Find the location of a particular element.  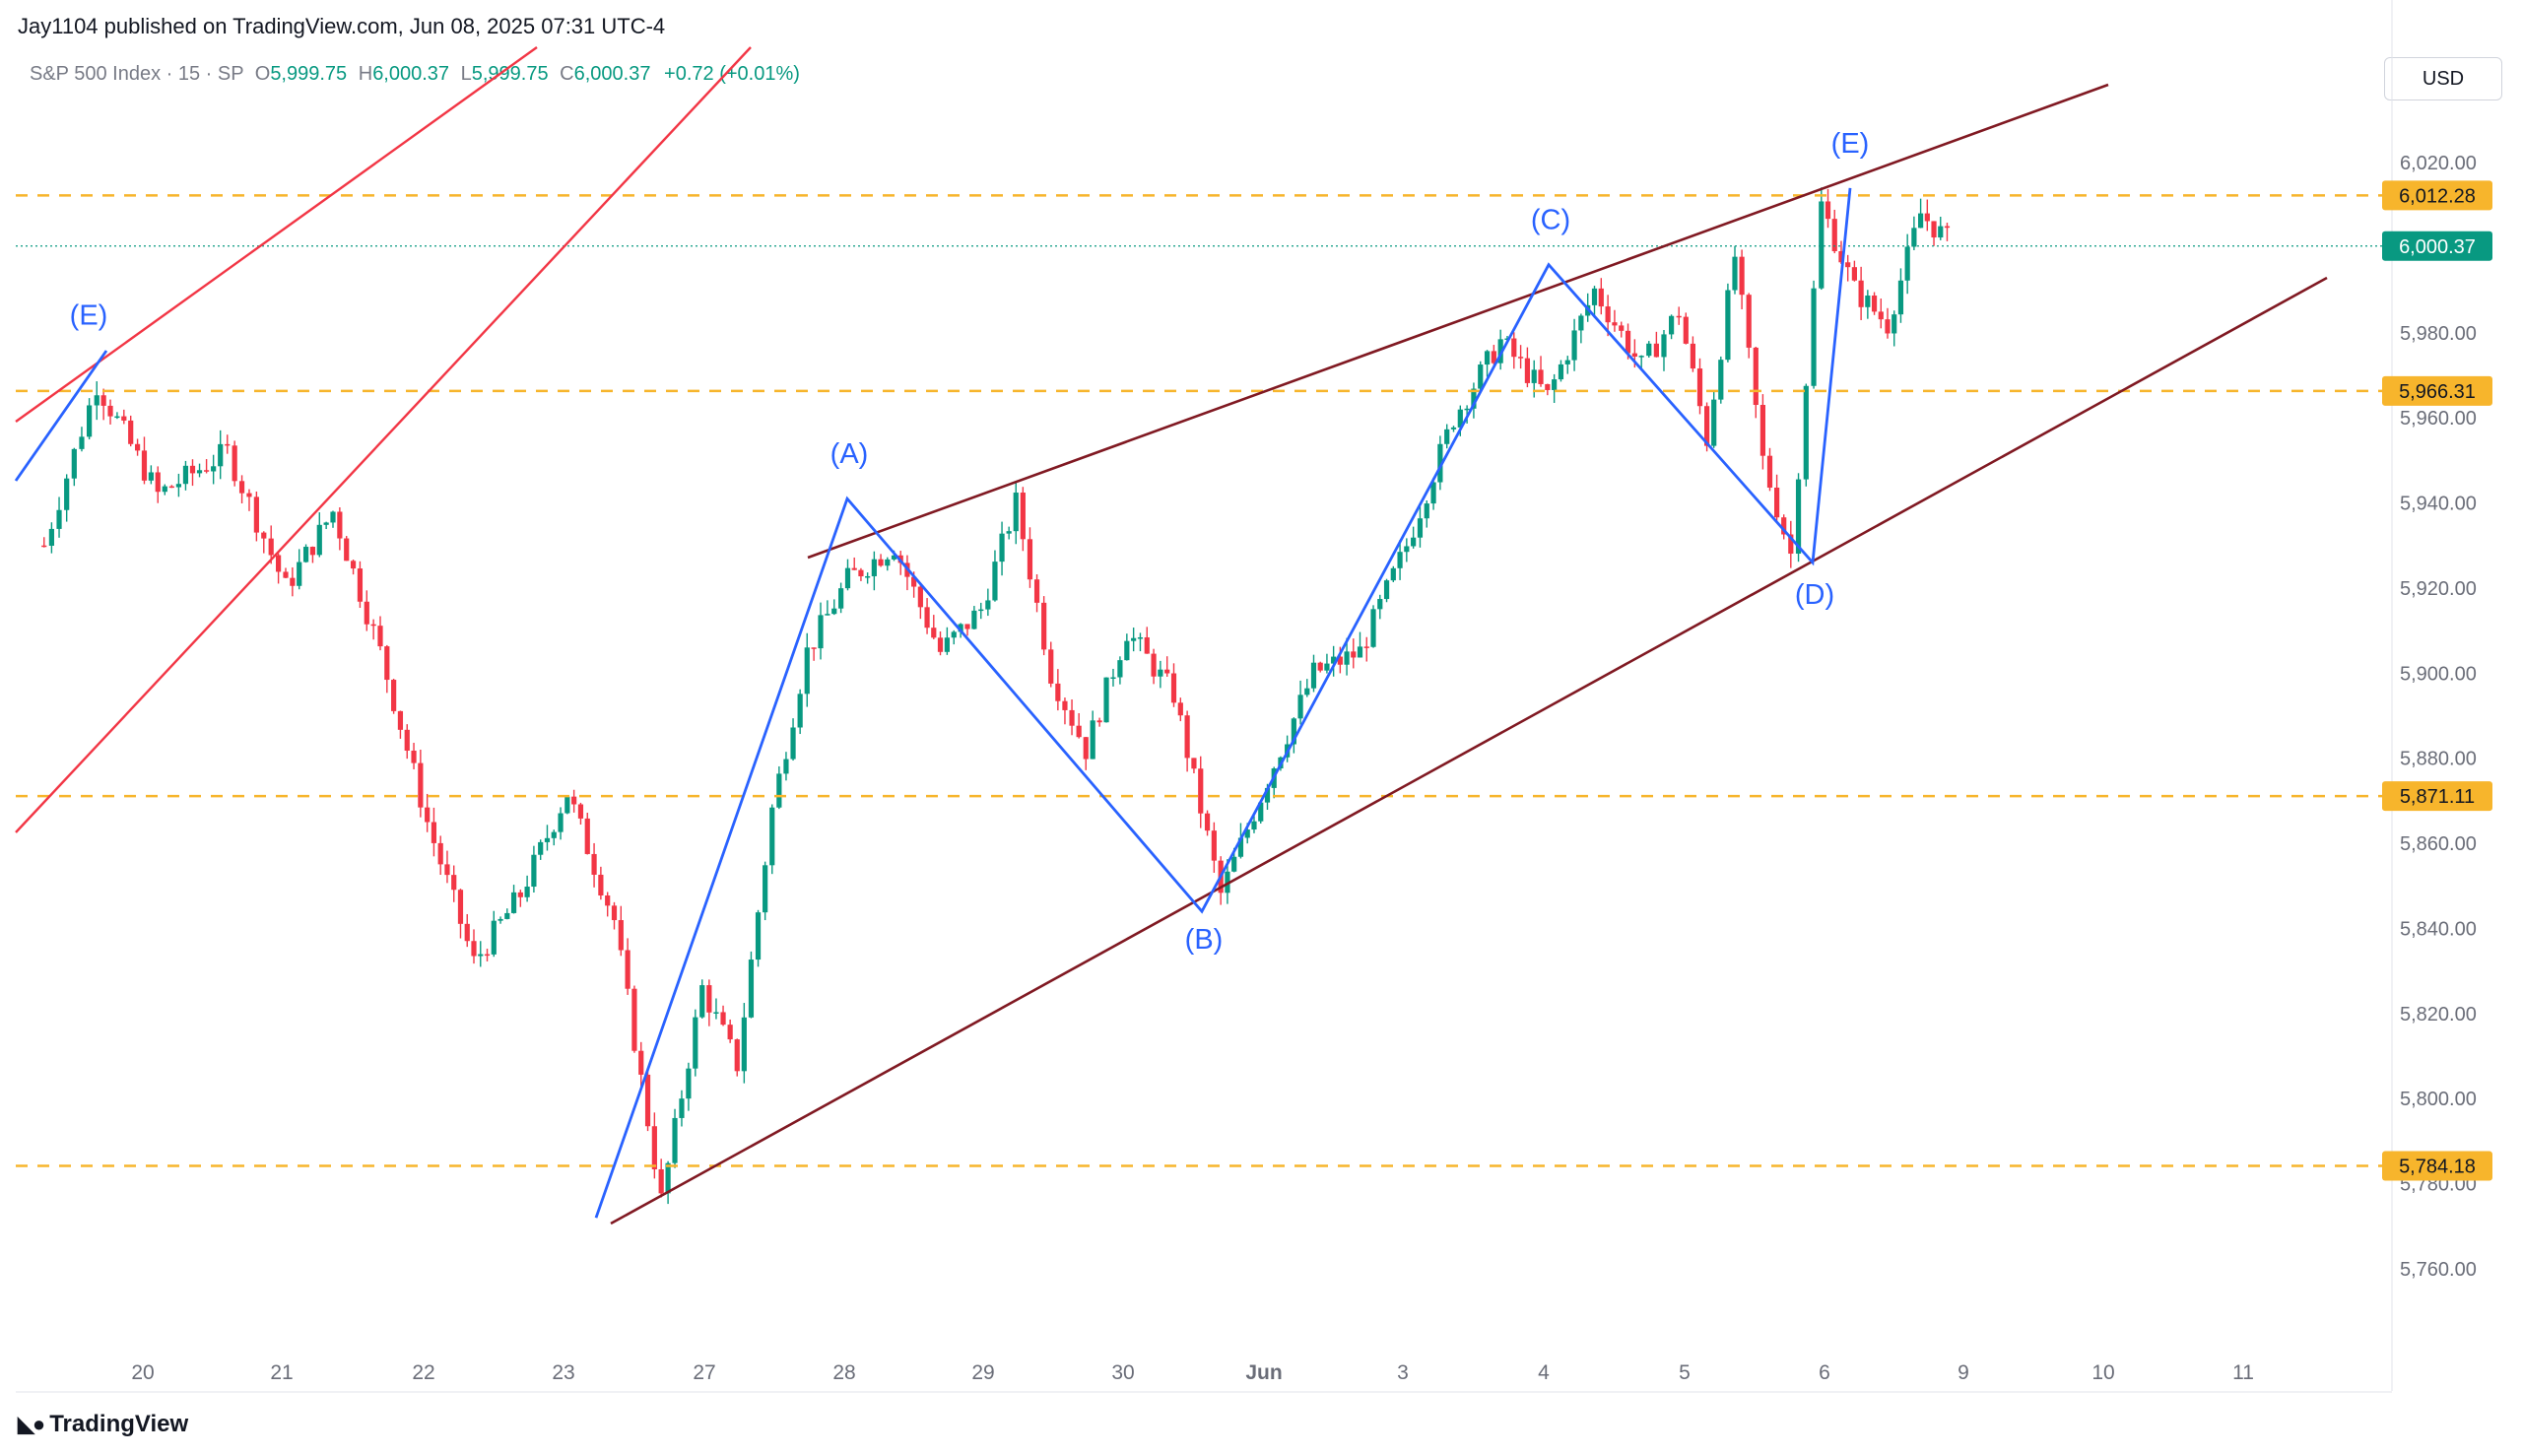

time-tick-label: 3 is located at coordinates (1403, 1372).